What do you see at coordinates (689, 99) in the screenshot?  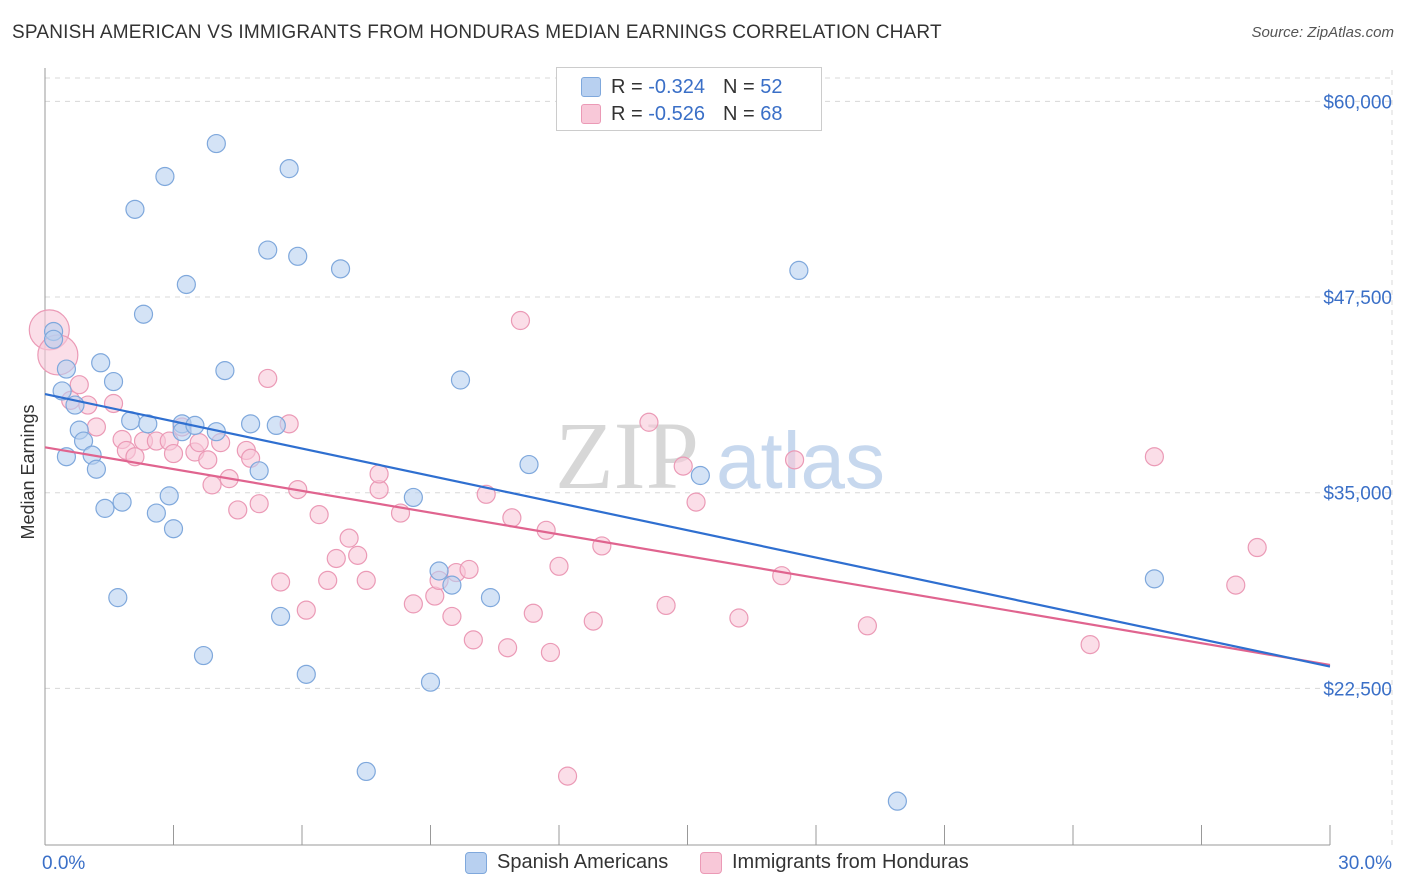 I see `legend: R = -0.324 N = 52 R = -0.526 N = 68` at bounding box center [689, 99].